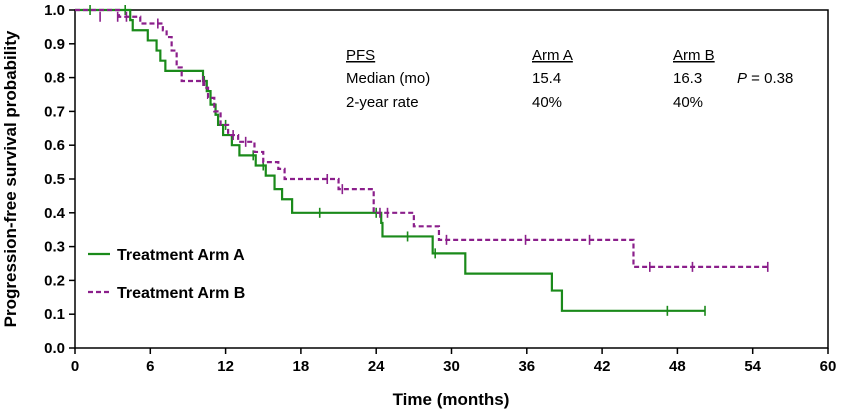  I want to click on x-tick-label: 6, so click(150, 366).